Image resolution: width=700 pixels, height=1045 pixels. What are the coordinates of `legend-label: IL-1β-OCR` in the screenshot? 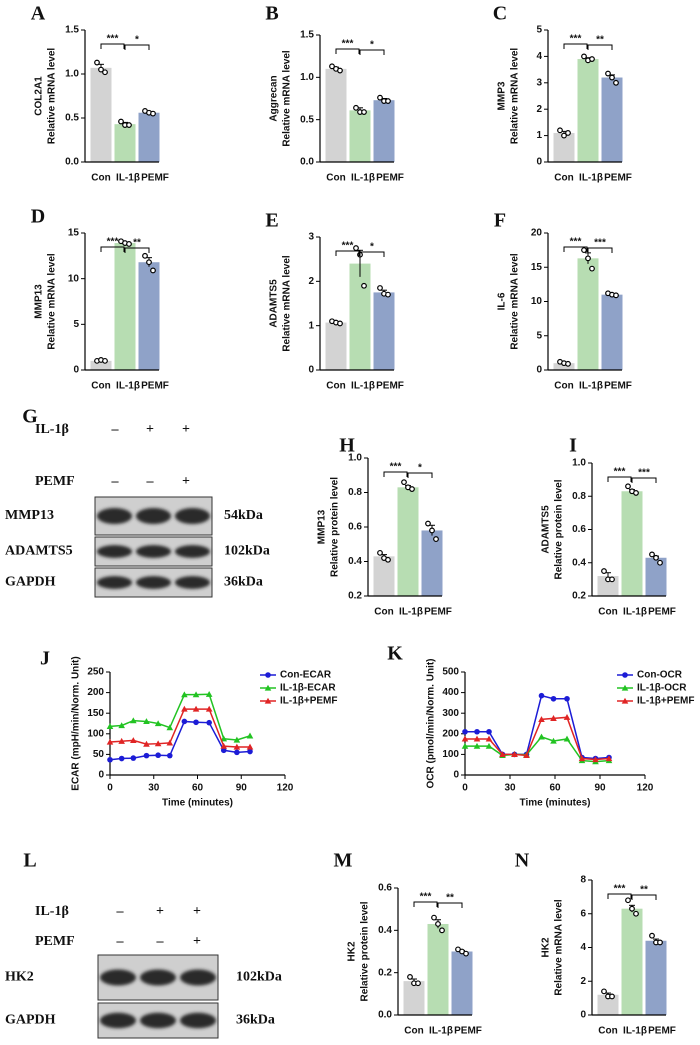 It's located at (662, 688).